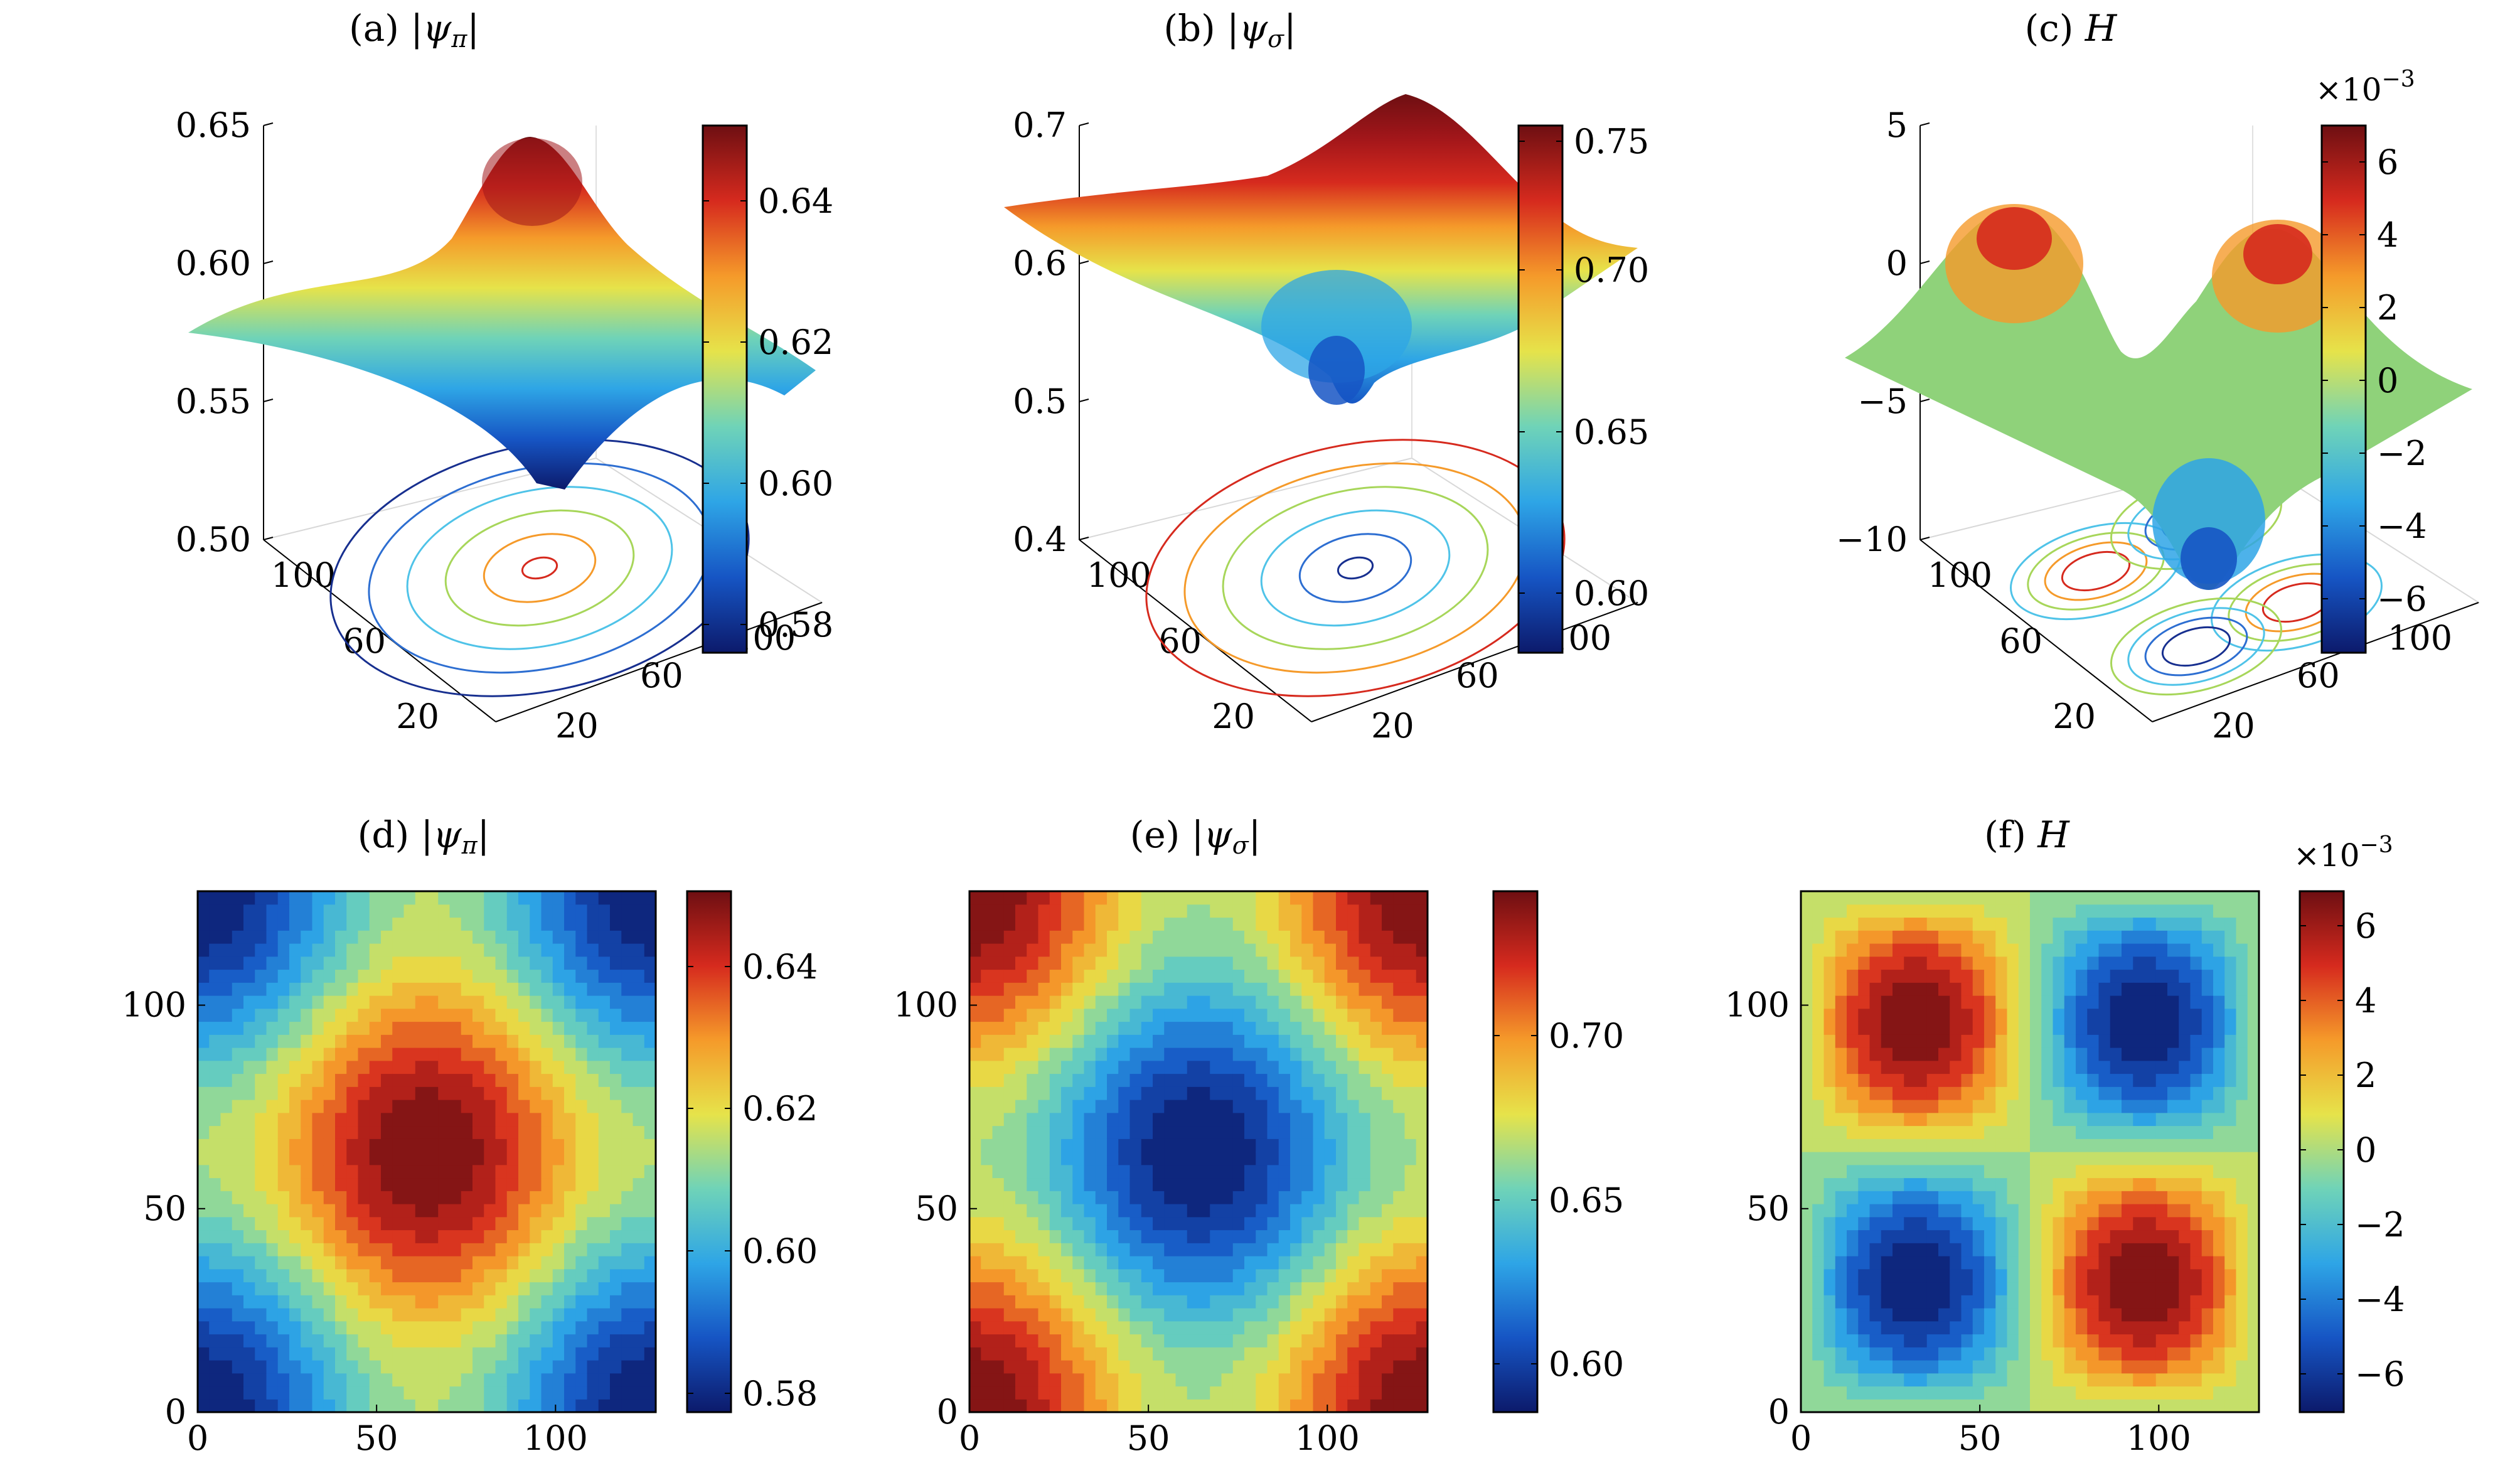 The image size is (2520, 1468). Describe the element at coordinates (1336, 370) in the screenshot. I see `surface-dip-bottom` at that location.